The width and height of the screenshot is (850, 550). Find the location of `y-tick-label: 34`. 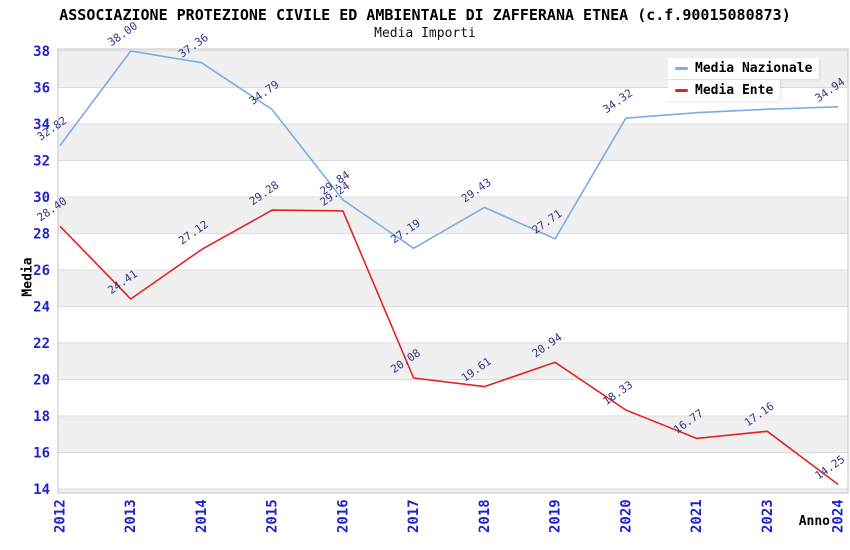

y-tick-label: 34 is located at coordinates (41, 125).